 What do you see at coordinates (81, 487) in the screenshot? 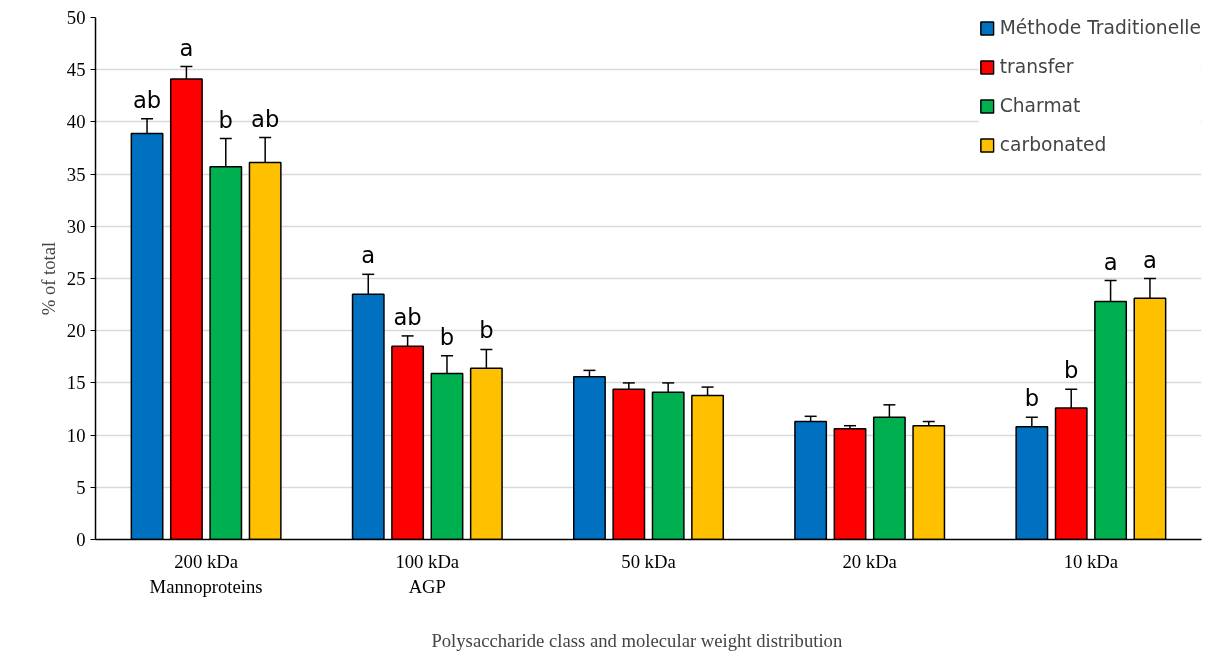
I see `y-tick-label: 5` at bounding box center [81, 487].